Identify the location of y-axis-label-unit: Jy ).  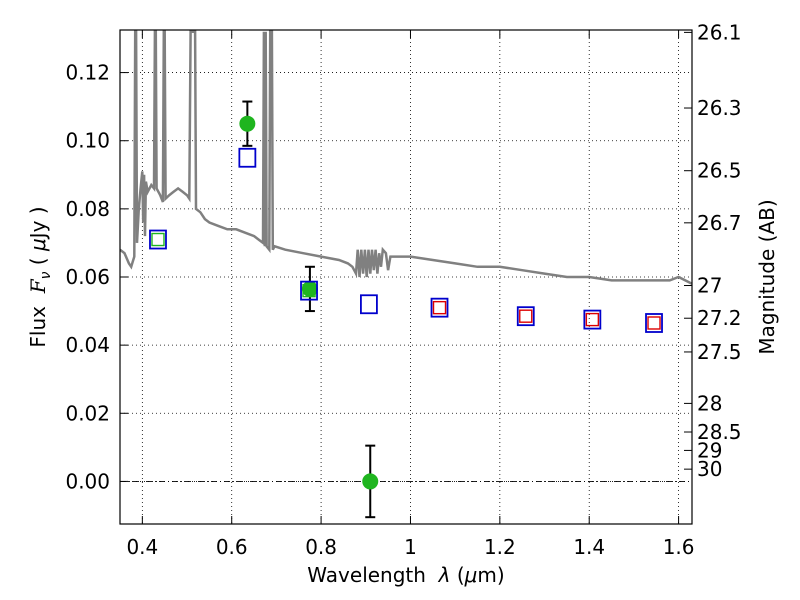
(38, 223).